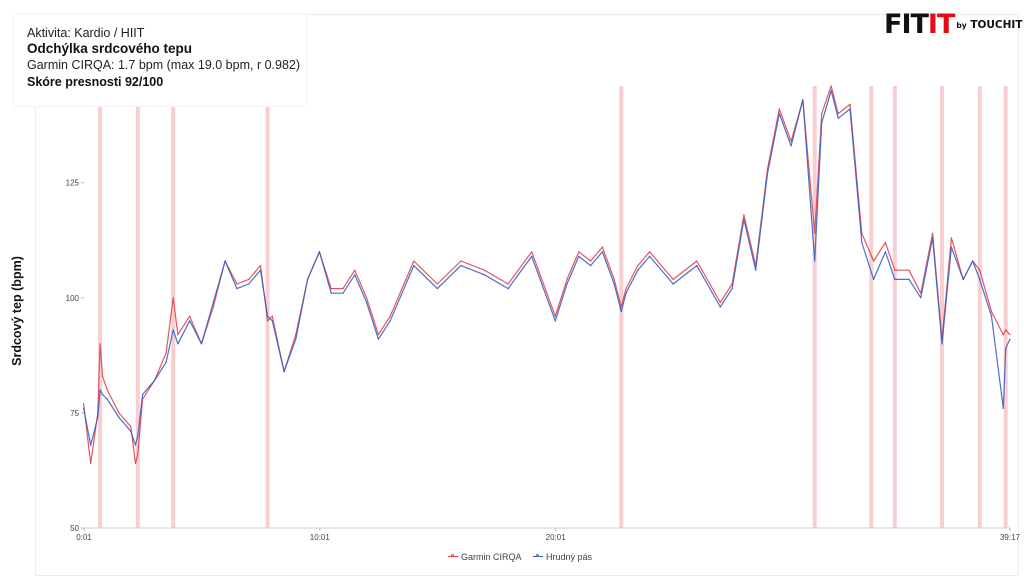 Image resolution: width=1024 pixels, height=576 pixels. What do you see at coordinates (74, 413) in the screenshot?
I see `y-tick-label-1: 75` at bounding box center [74, 413].